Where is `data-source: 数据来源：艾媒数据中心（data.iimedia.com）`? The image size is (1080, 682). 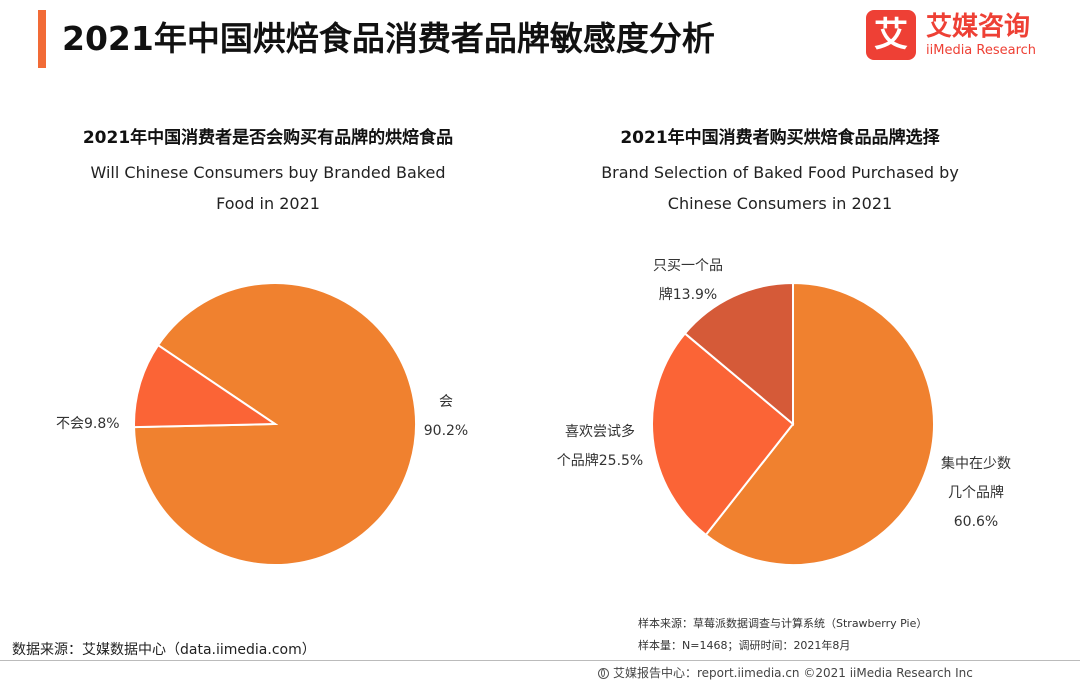
data-source: 数据来源：艾媒数据中心（data.iimedia.com） is located at coordinates (164, 650).